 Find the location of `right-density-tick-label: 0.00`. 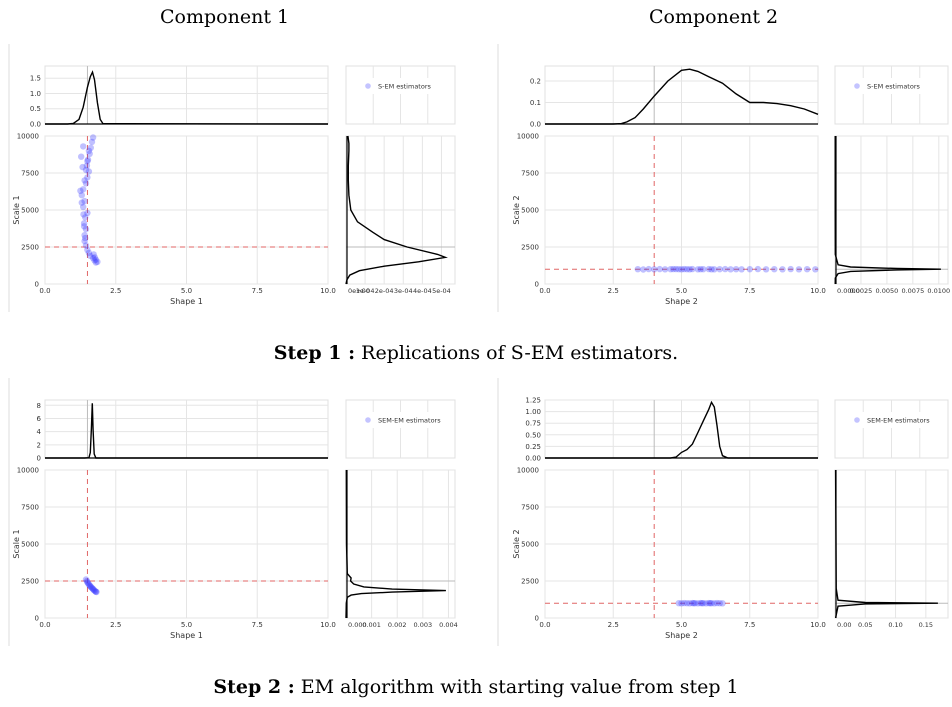

right-density-tick-label: 0.00 is located at coordinates (844, 625).